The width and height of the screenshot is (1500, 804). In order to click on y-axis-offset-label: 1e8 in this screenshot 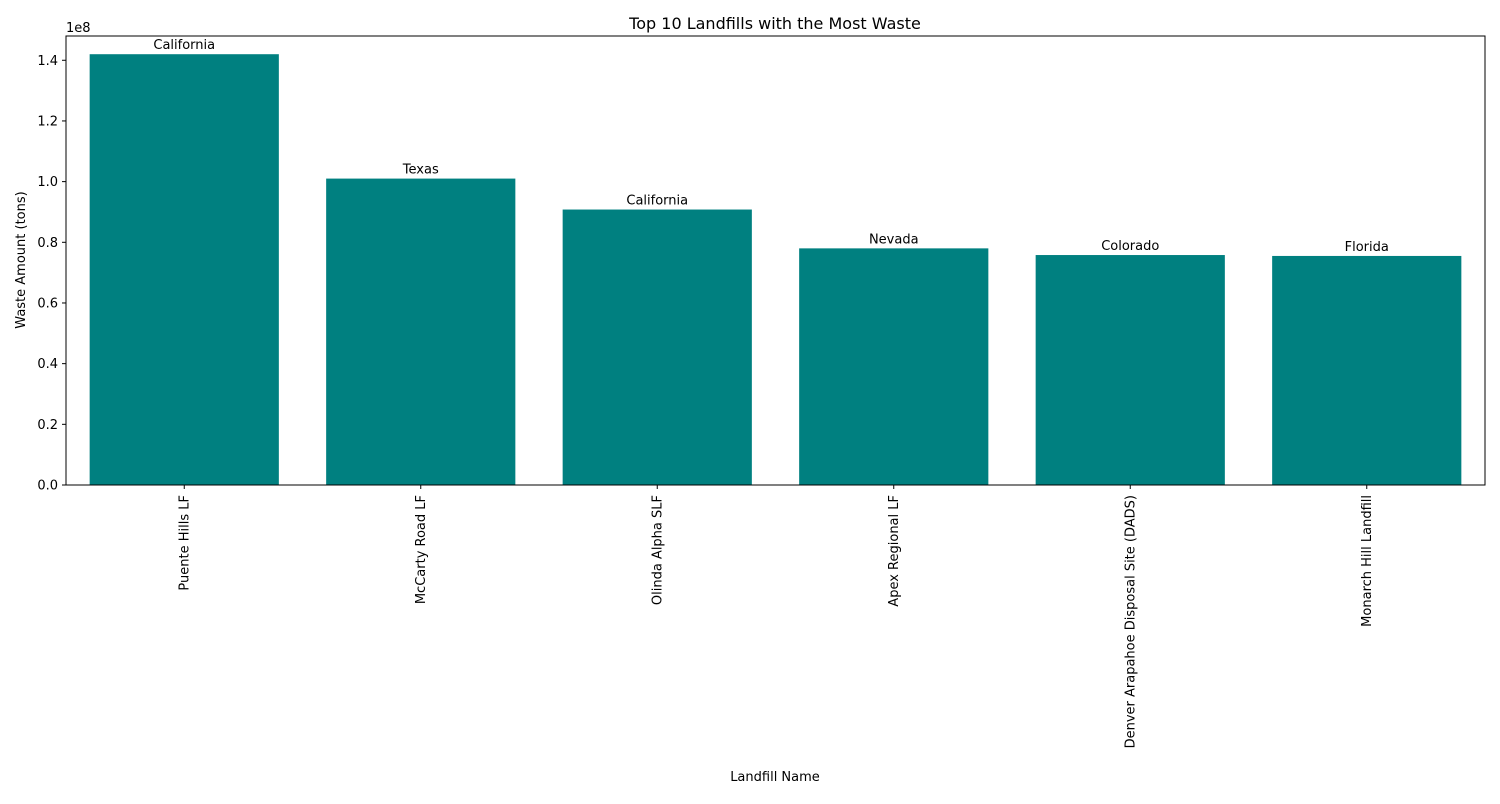, I will do `click(78, 28)`.